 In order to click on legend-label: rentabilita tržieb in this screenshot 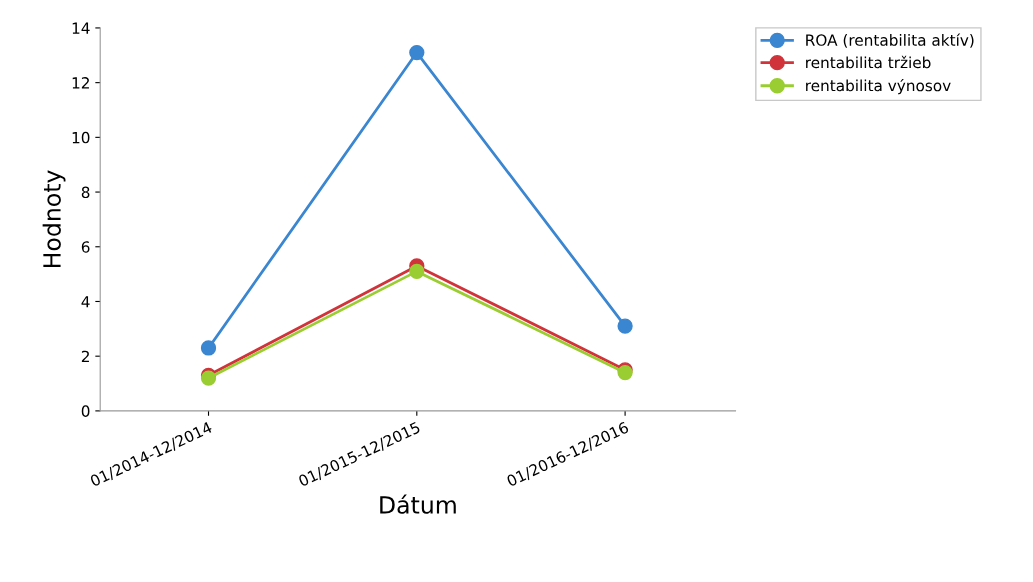, I will do `click(868, 62)`.